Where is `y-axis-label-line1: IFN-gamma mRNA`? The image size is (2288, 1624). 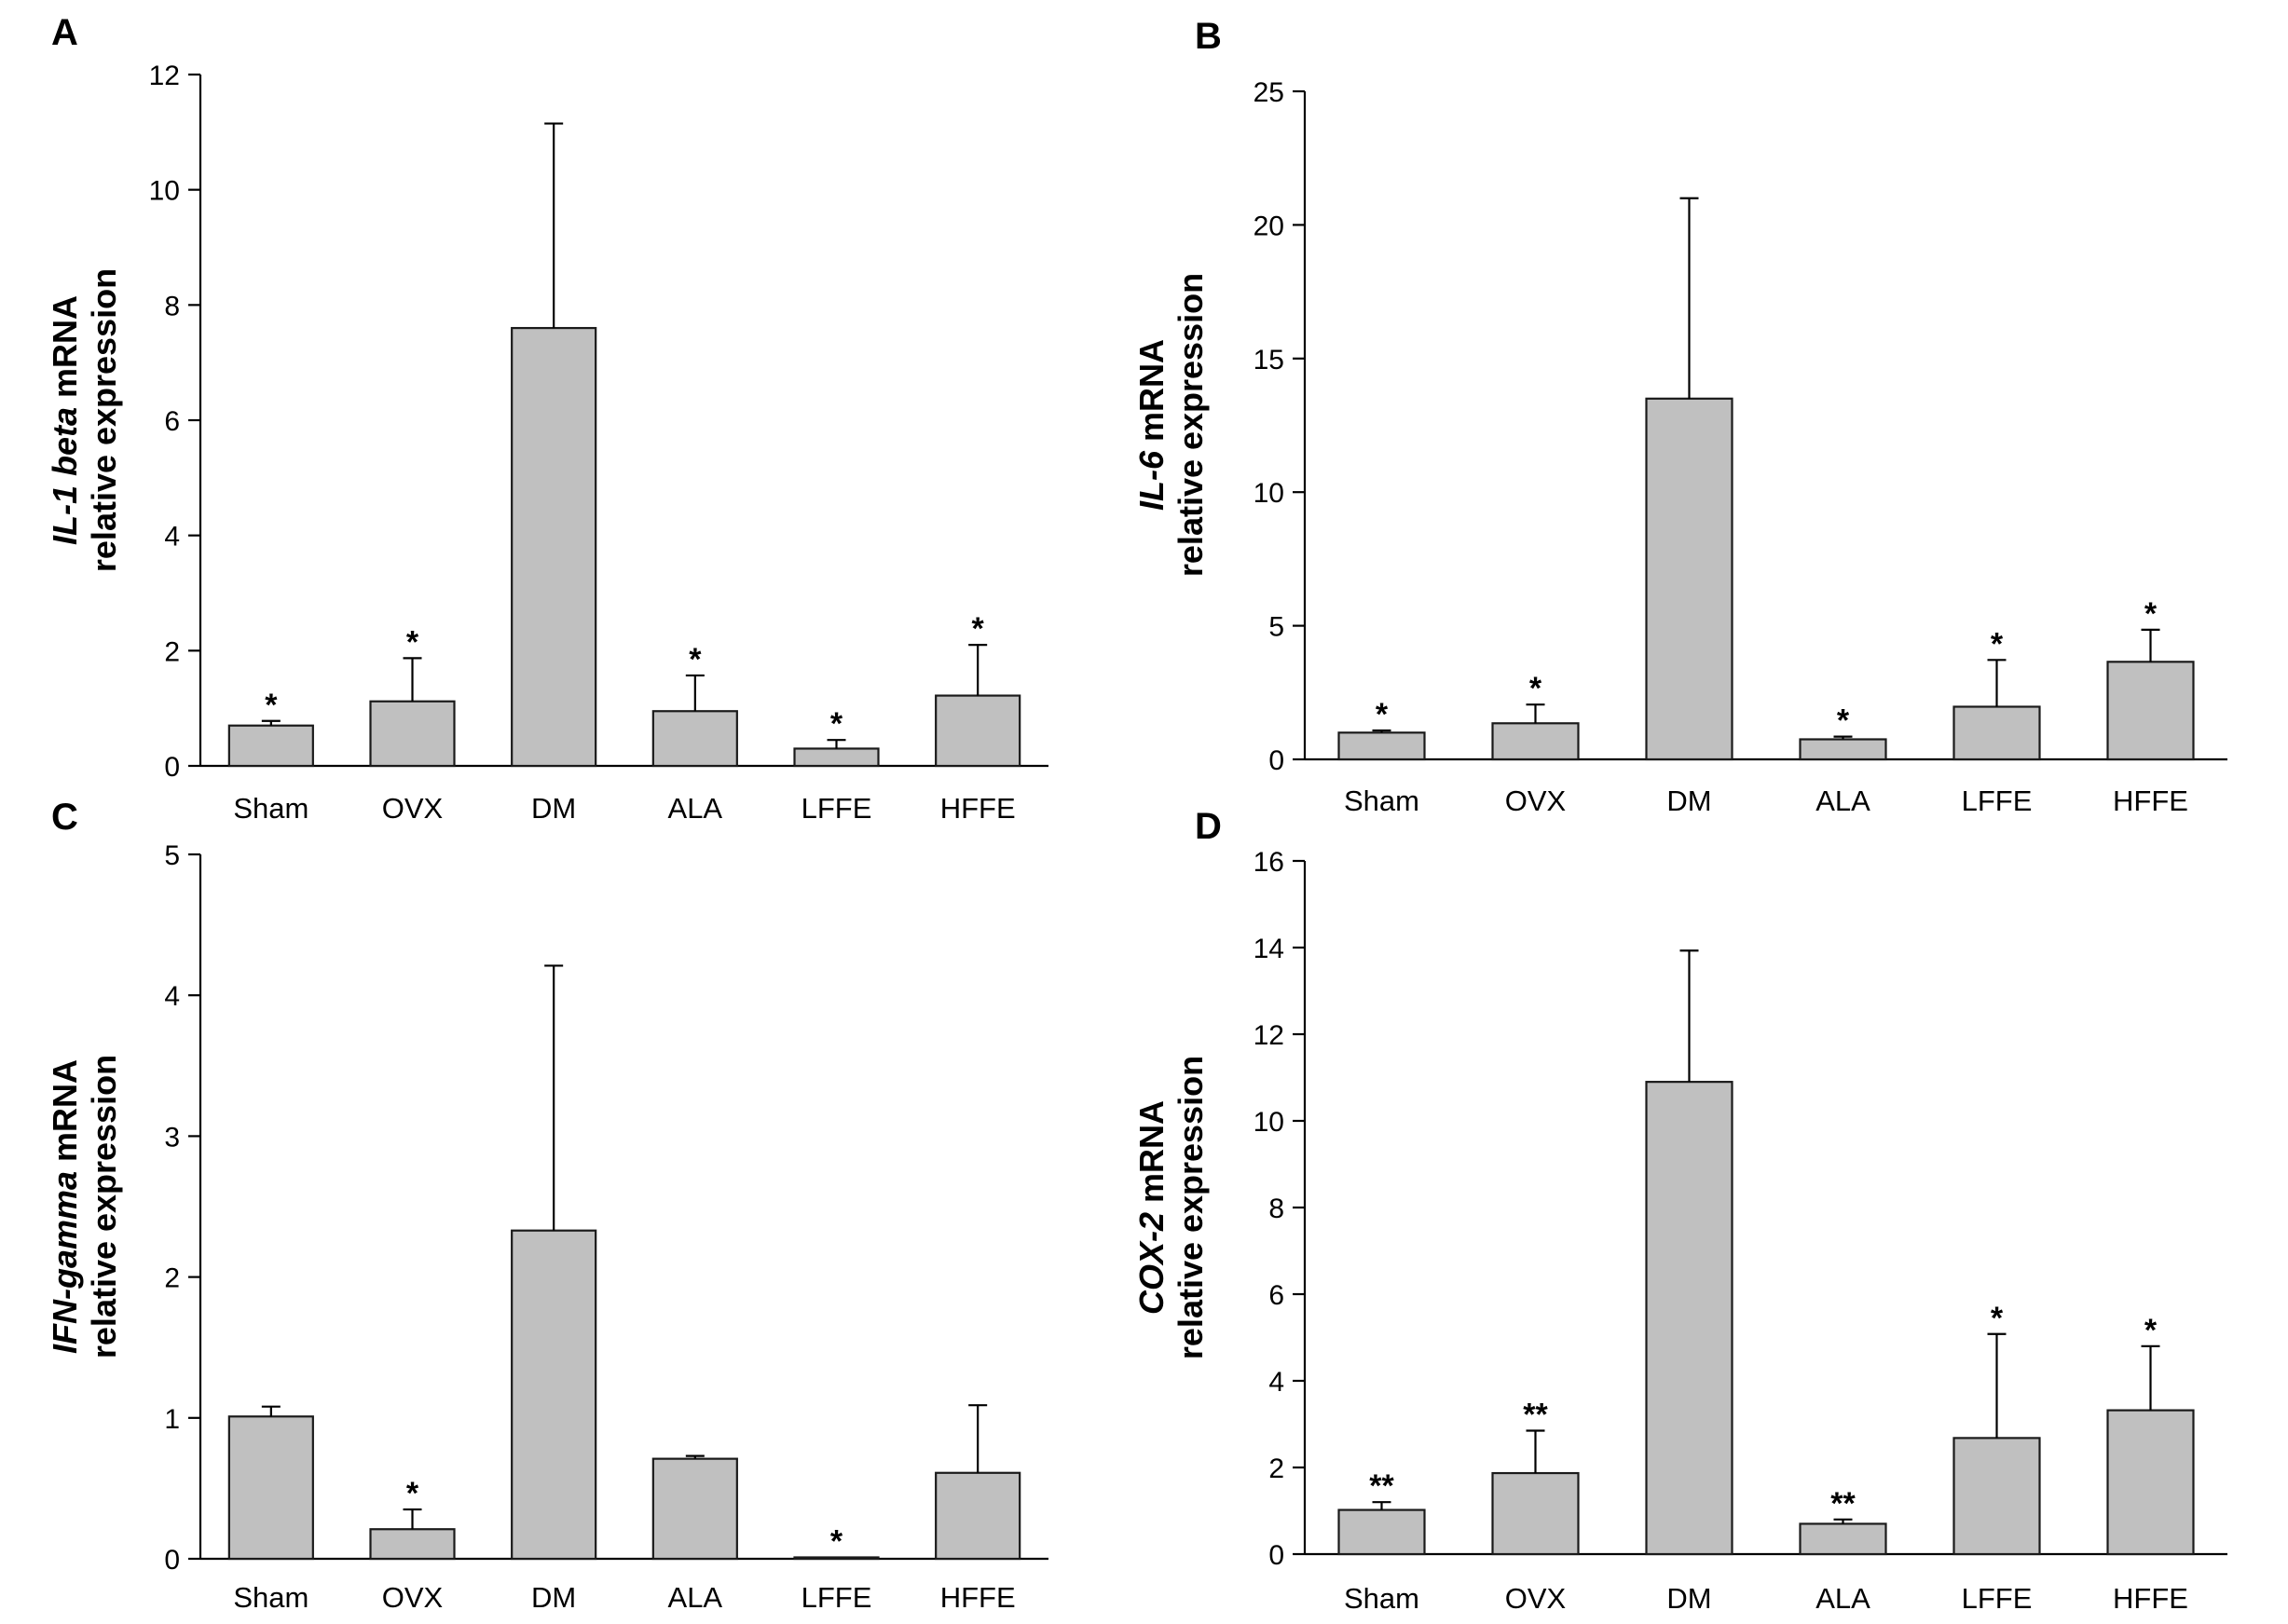
y-axis-label-line1: IFN-gamma mRNA is located at coordinates (65, 1207).